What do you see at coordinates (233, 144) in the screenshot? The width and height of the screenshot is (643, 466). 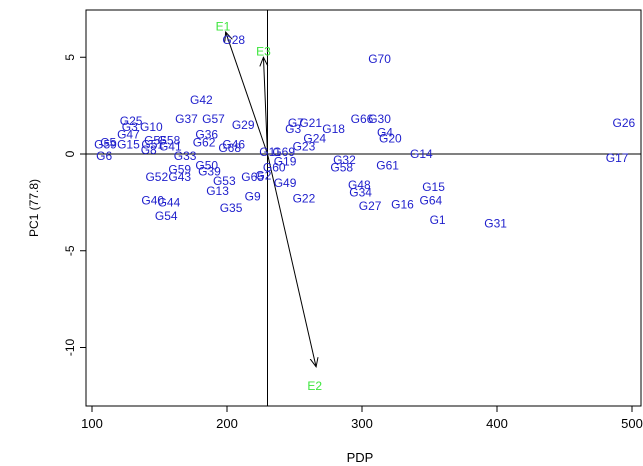 I see `genotype-label-g46: G46` at bounding box center [233, 144].